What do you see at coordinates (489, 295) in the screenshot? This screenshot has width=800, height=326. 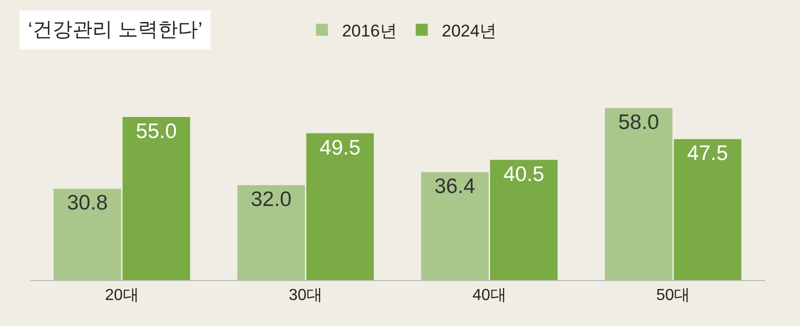 I see `x-tick-label: 40대` at bounding box center [489, 295].